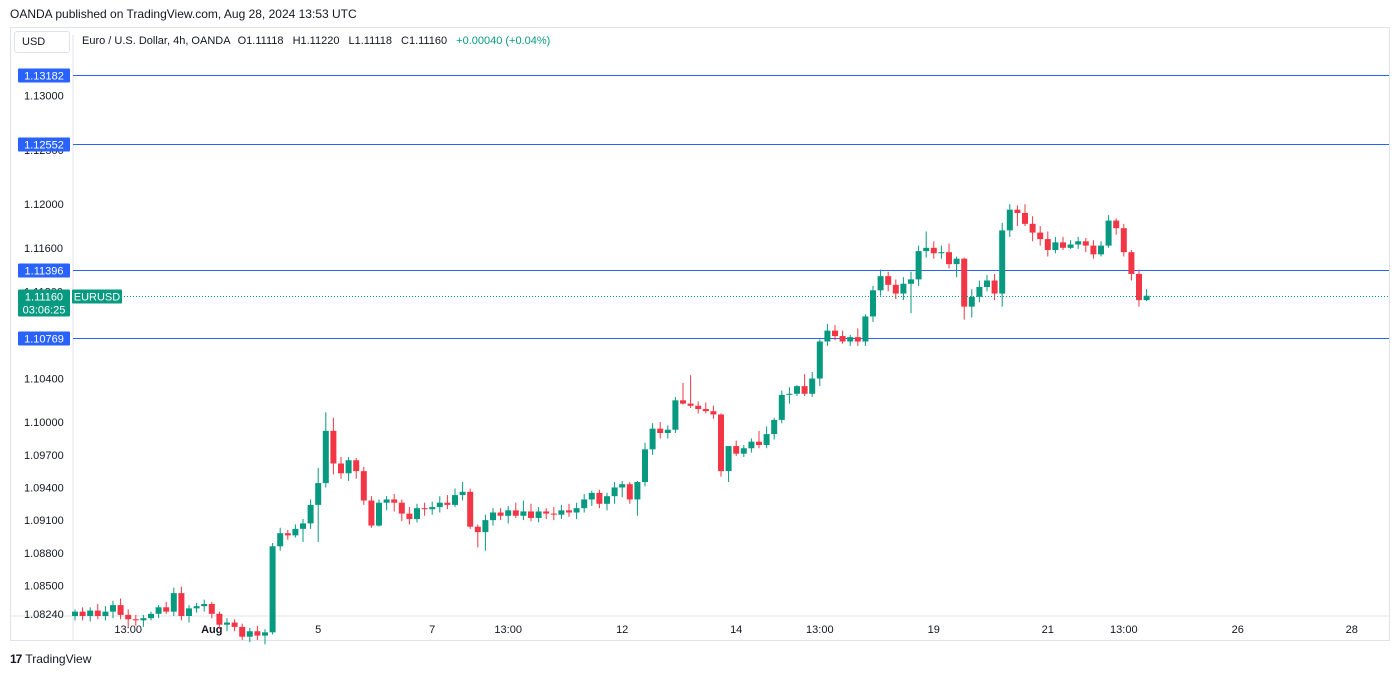 This screenshot has height=676, width=1400. I want to click on horizontal-line-badge, so click(44, 270).